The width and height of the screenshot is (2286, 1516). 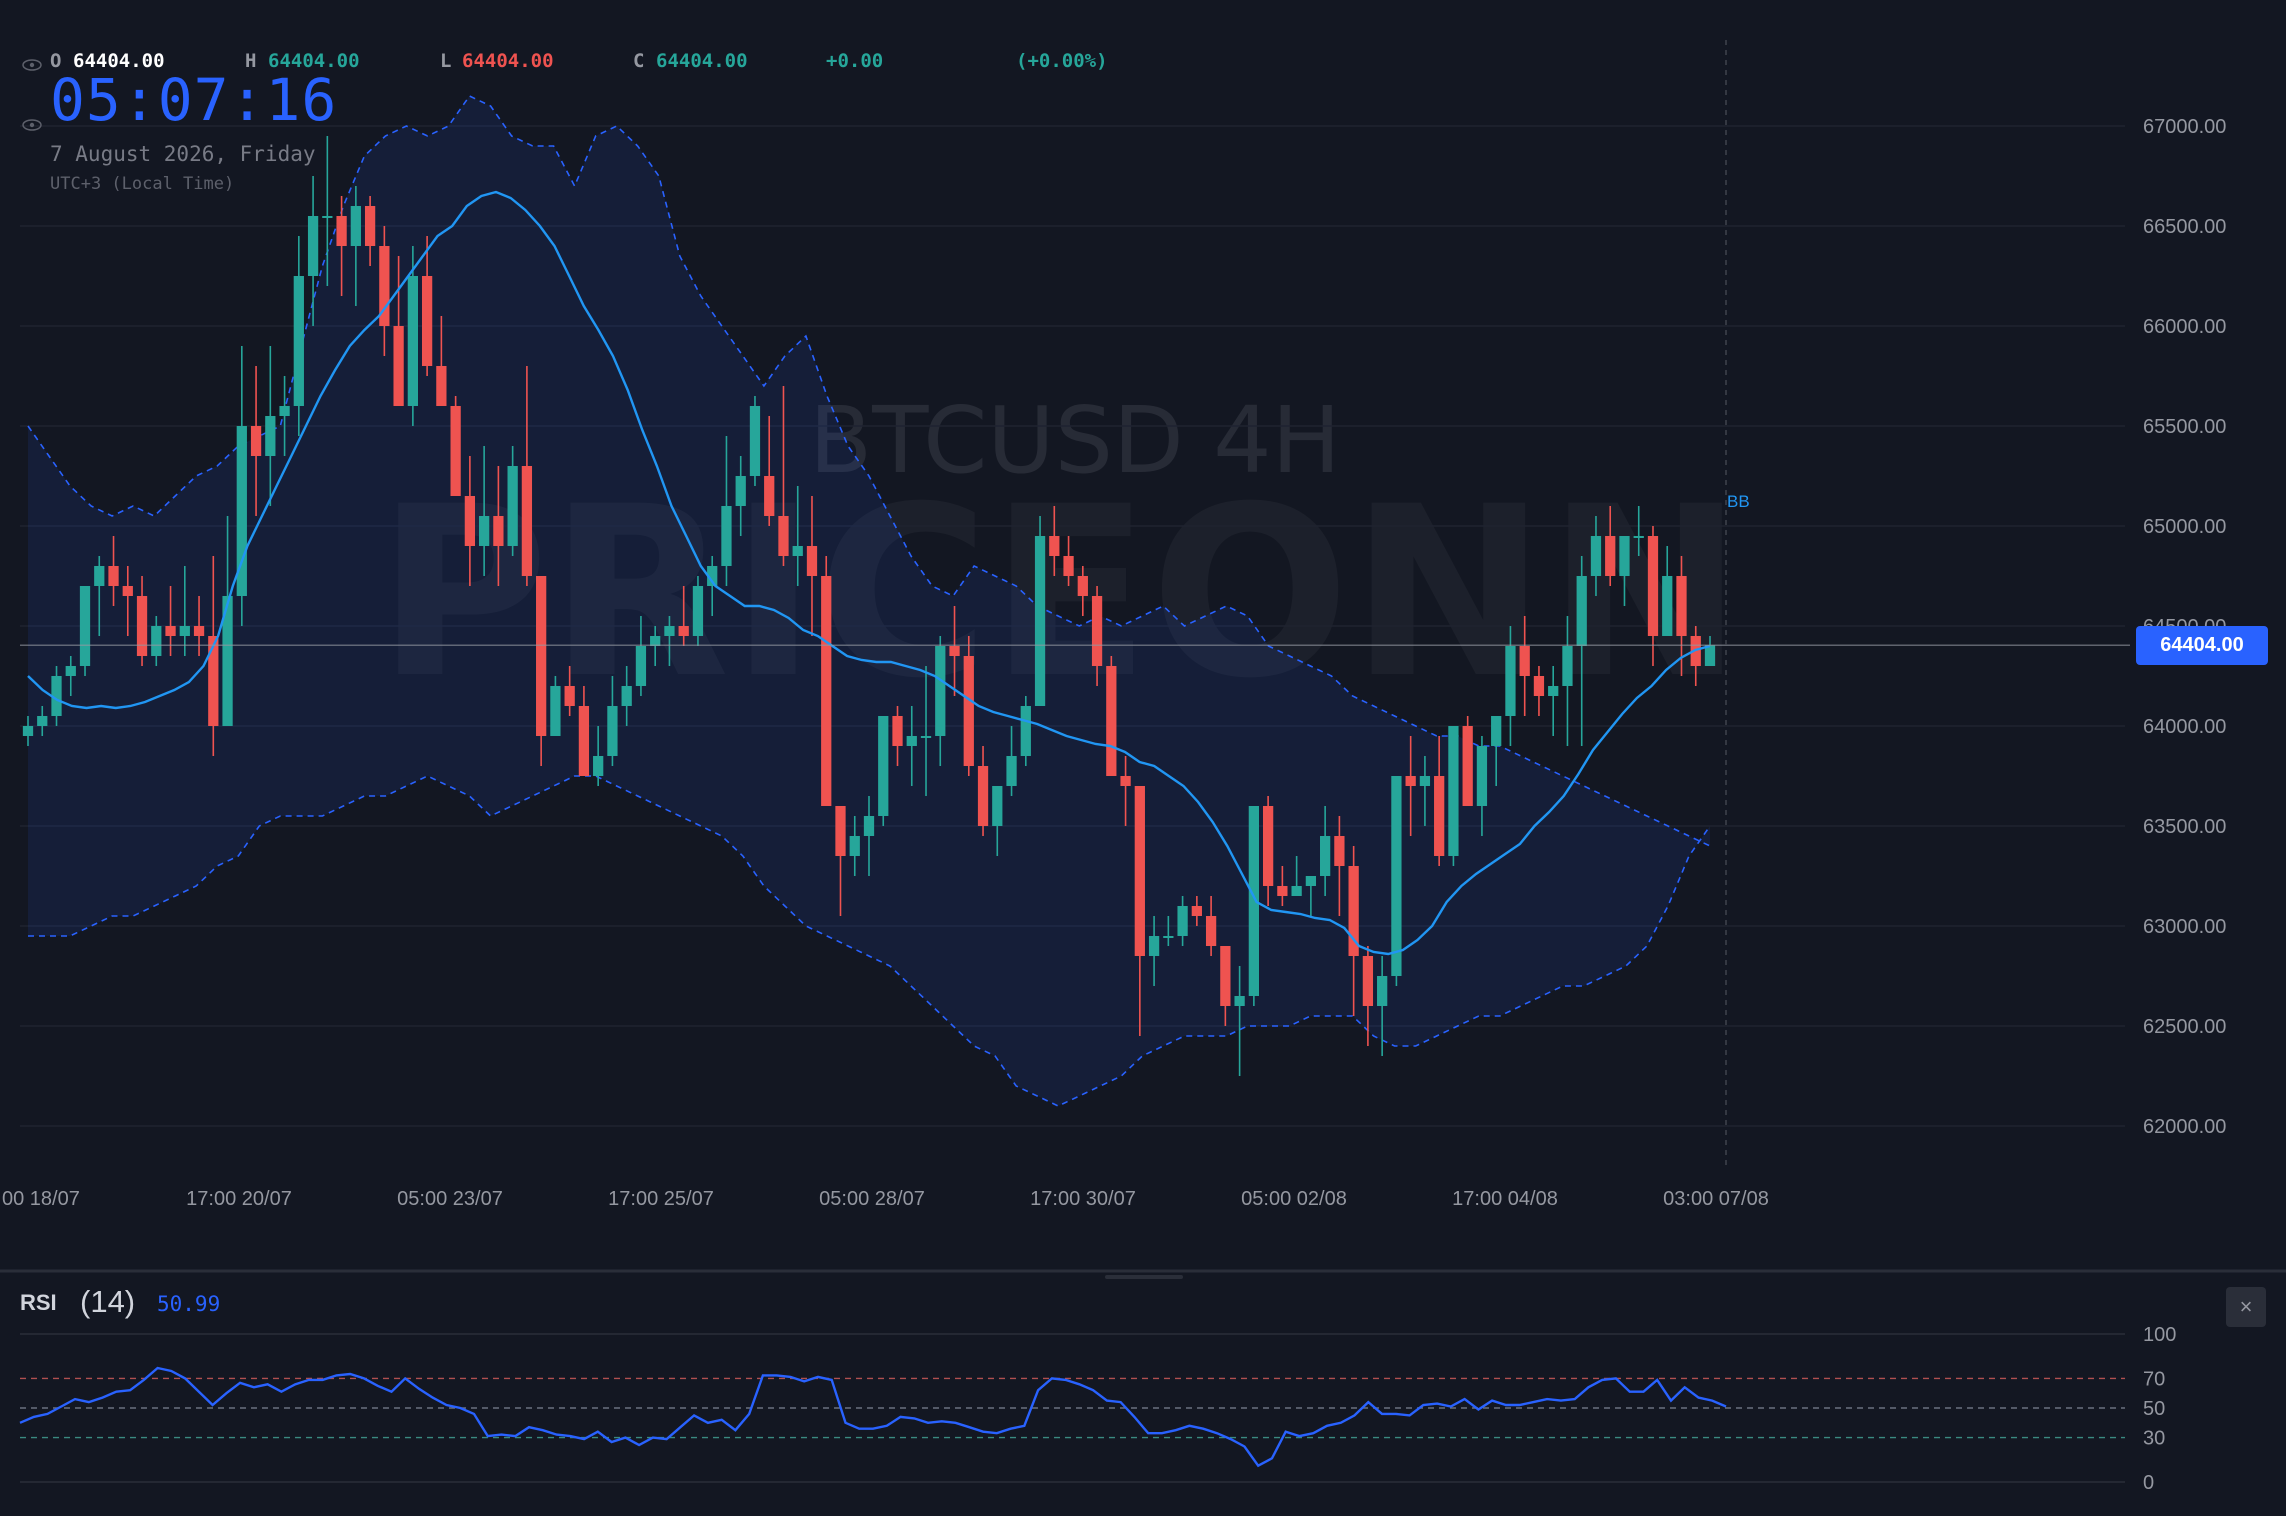 I want to click on rsi-tick-label: 50, so click(x=2154, y=1409).